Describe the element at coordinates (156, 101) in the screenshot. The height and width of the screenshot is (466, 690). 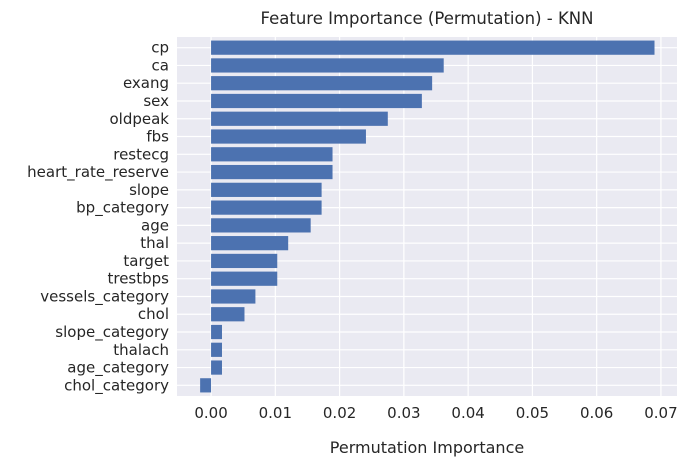
I see `y-tick-label: sex` at that location.